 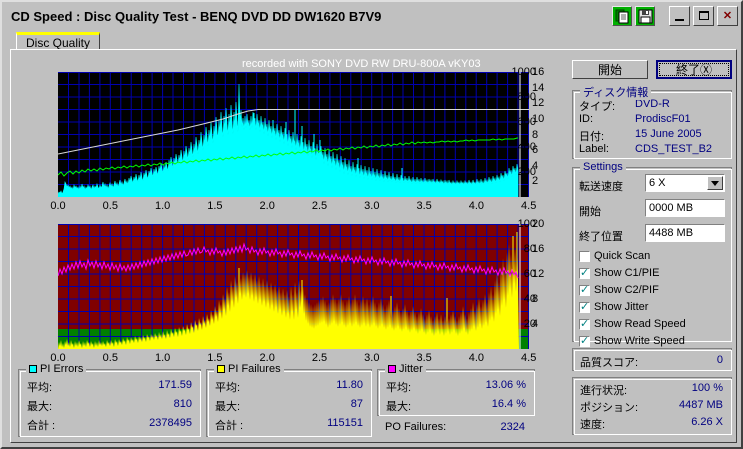 I want to click on top-xtick-8: 4.0, so click(x=476, y=206).